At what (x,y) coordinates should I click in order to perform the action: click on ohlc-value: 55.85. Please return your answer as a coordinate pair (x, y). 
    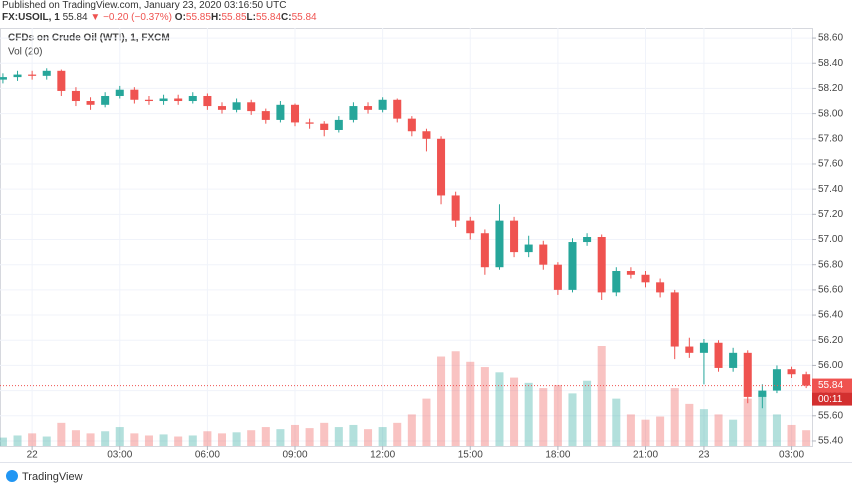
    Looking at the image, I should click on (234, 17).